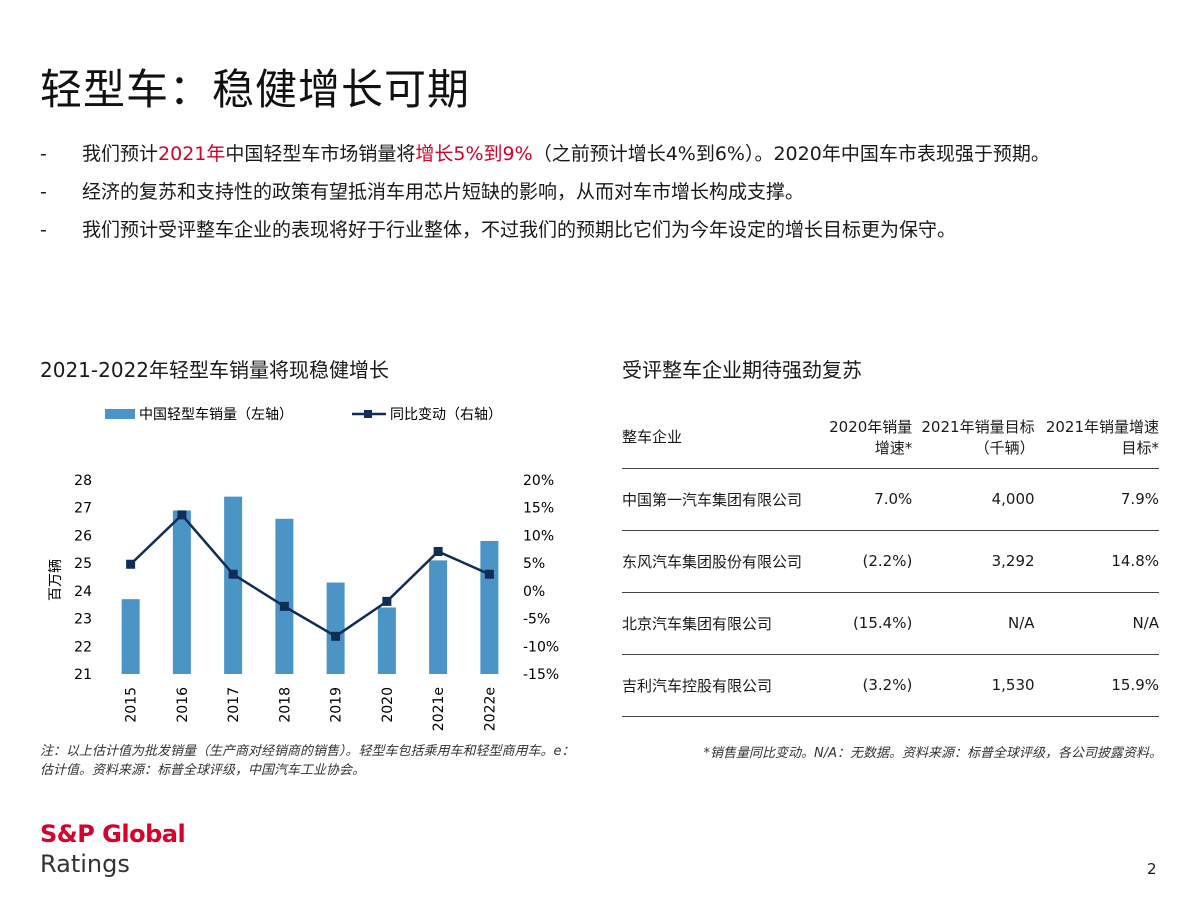 The image size is (1200, 900). Describe the element at coordinates (882, 623) in the screenshot. I see `cell-2020-growth: (15.4%)` at that location.